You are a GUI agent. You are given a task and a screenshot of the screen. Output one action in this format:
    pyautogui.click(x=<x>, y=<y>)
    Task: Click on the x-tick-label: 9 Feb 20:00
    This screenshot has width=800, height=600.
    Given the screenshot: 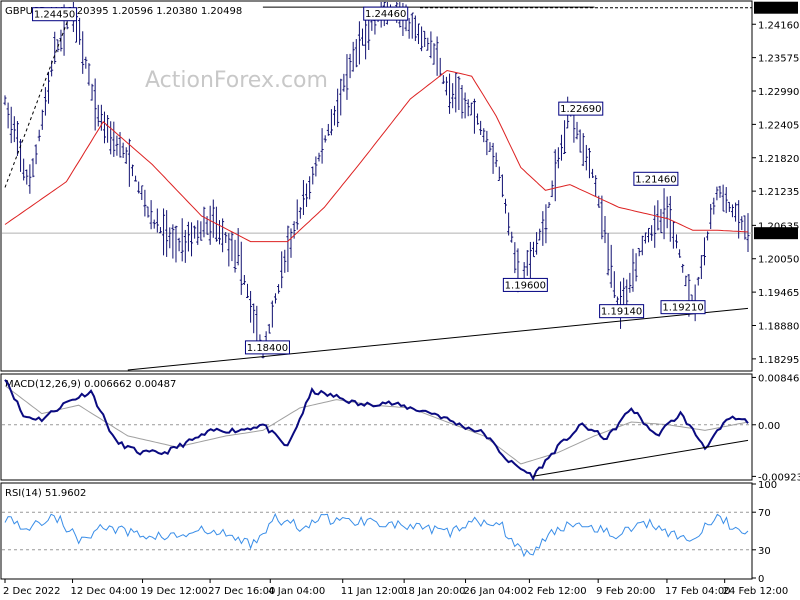 What is the action you would take?
    pyautogui.click(x=625, y=591)
    